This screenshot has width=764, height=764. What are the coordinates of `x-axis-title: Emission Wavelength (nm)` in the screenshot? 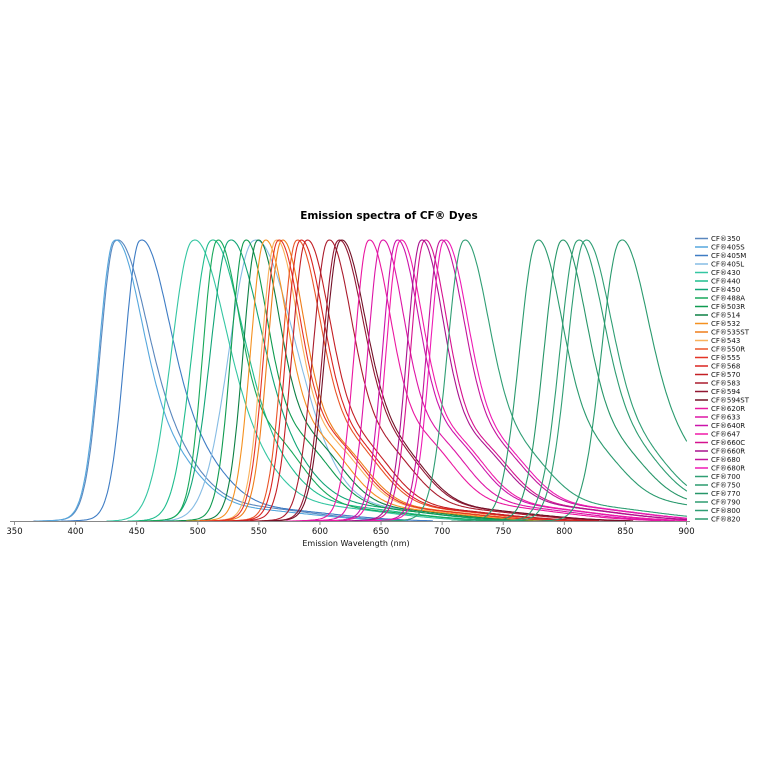 It's located at (355, 543).